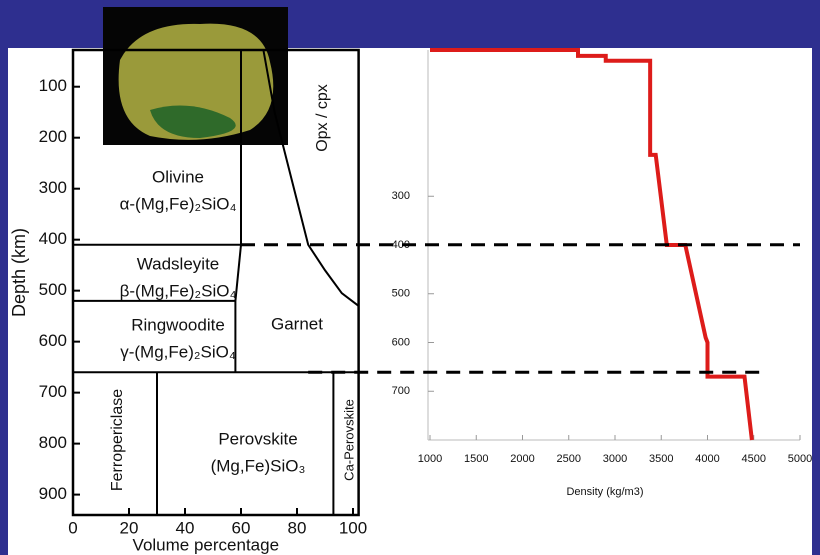  I want to click on region-label: Olivine, so click(178, 176).